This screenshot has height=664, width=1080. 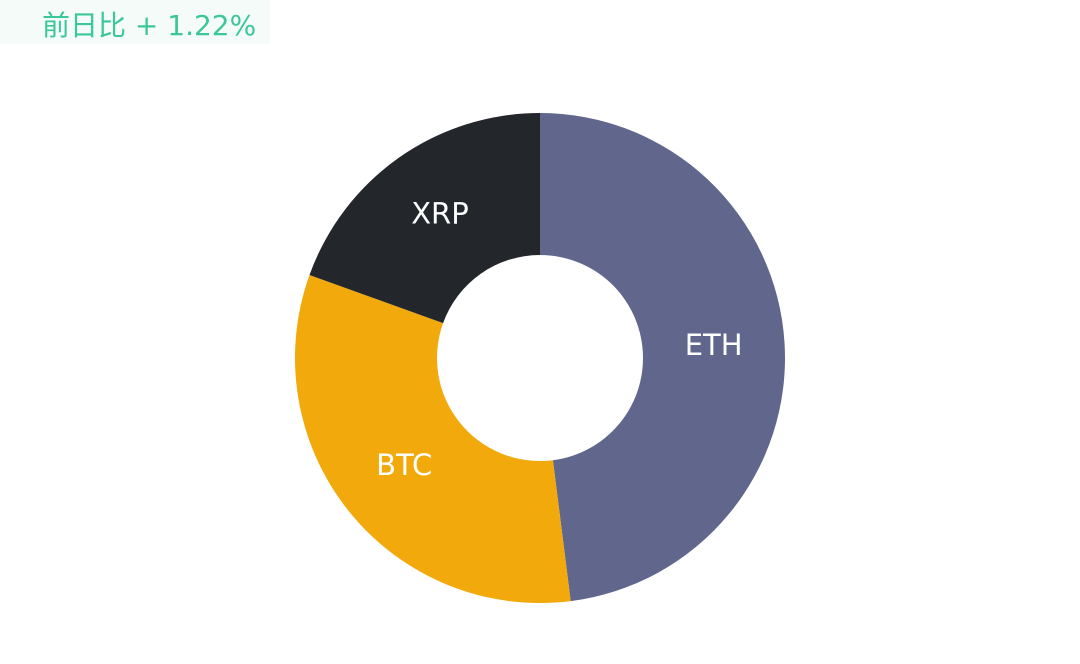 I want to click on slice-label: BTC, so click(x=404, y=465).